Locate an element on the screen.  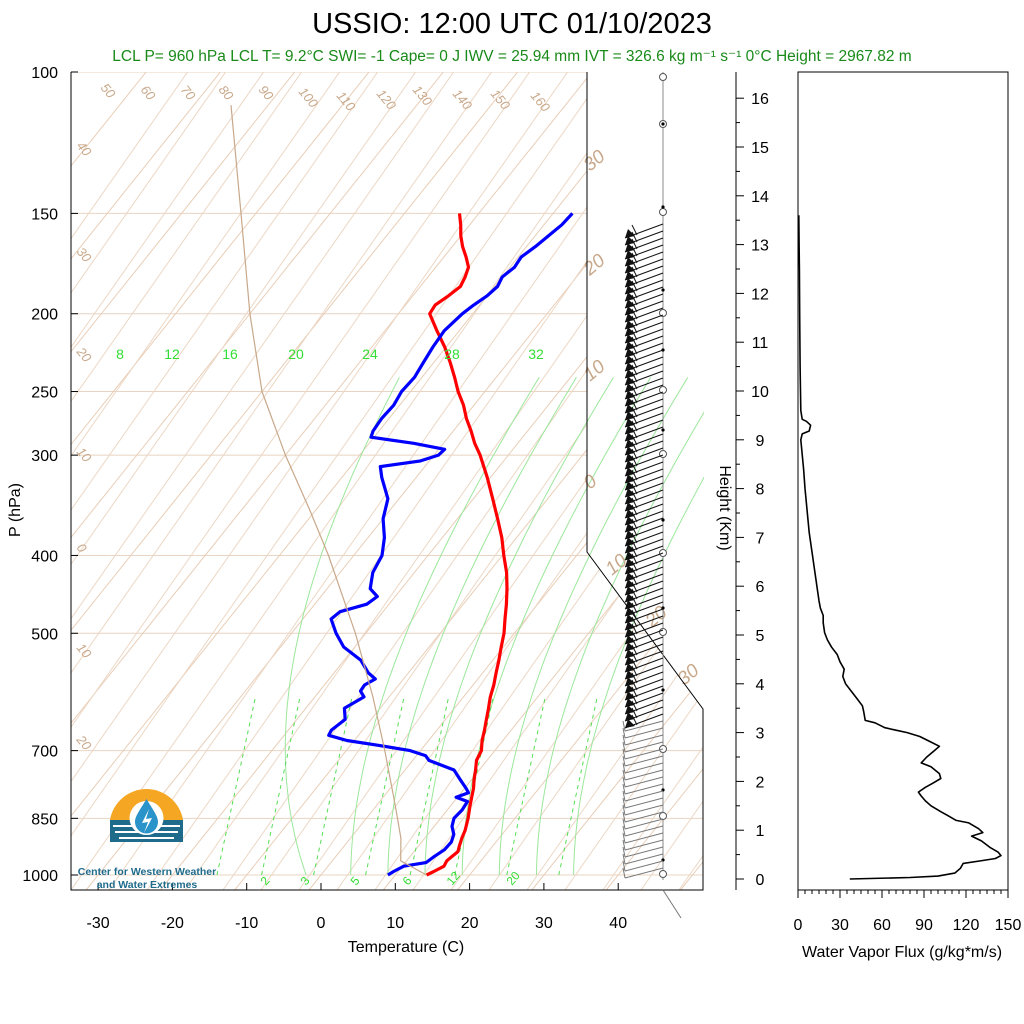
wind-barb-surface is located at coordinates (672, 904).